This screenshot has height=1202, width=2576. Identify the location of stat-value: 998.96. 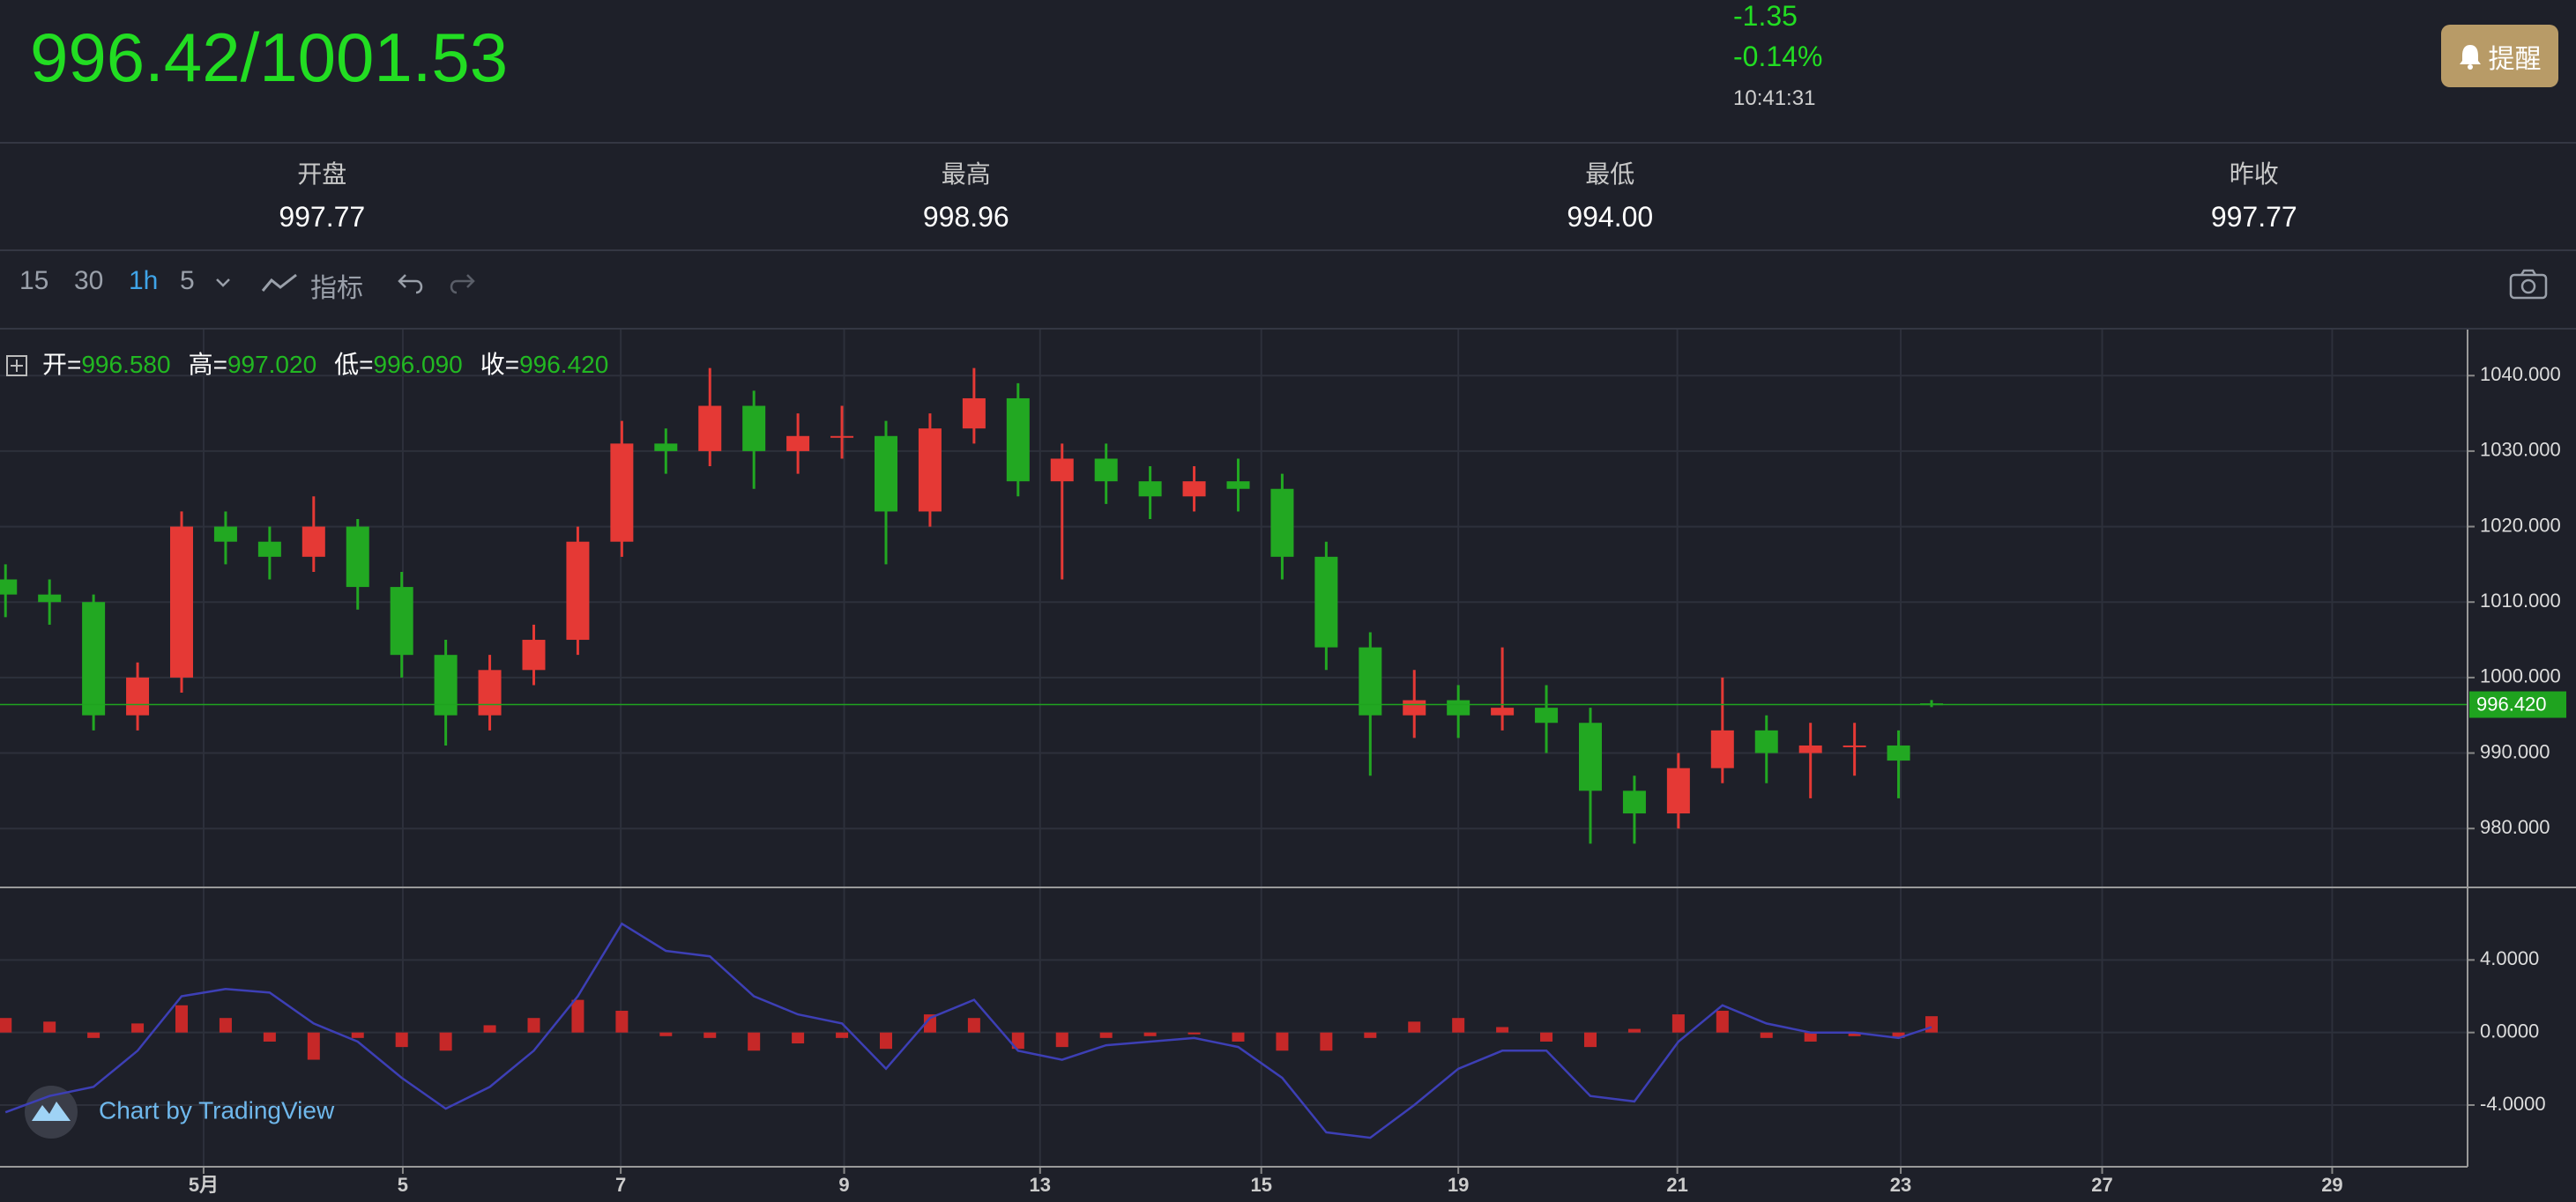
(966, 217).